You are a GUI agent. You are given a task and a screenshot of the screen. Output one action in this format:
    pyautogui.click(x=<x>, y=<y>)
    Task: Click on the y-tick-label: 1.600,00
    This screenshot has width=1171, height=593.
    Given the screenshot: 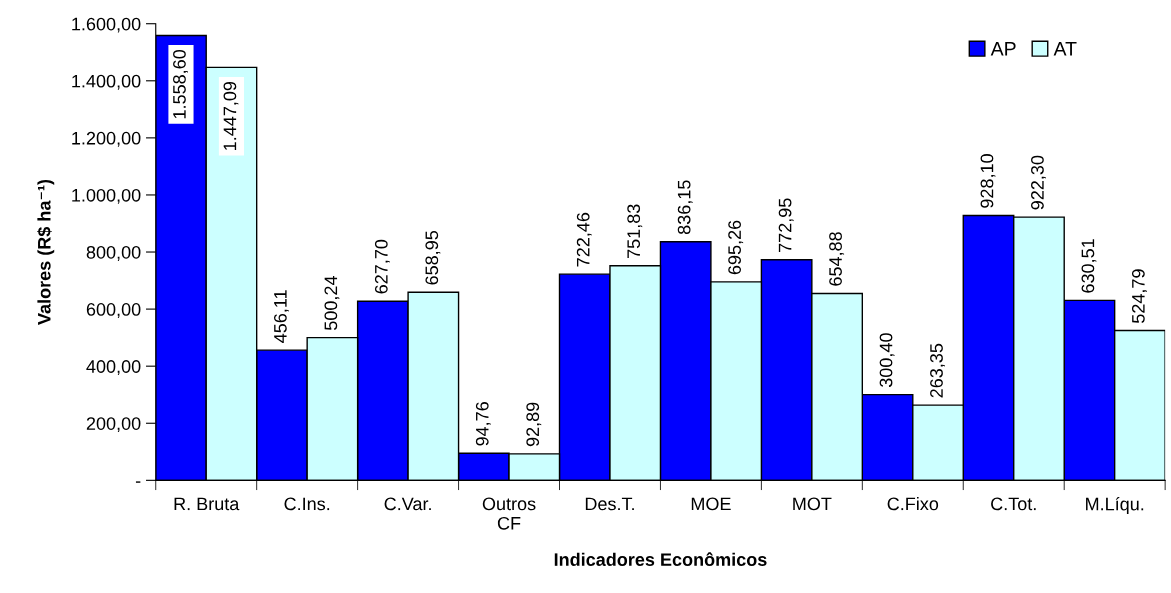 What is the action you would take?
    pyautogui.click(x=106, y=25)
    